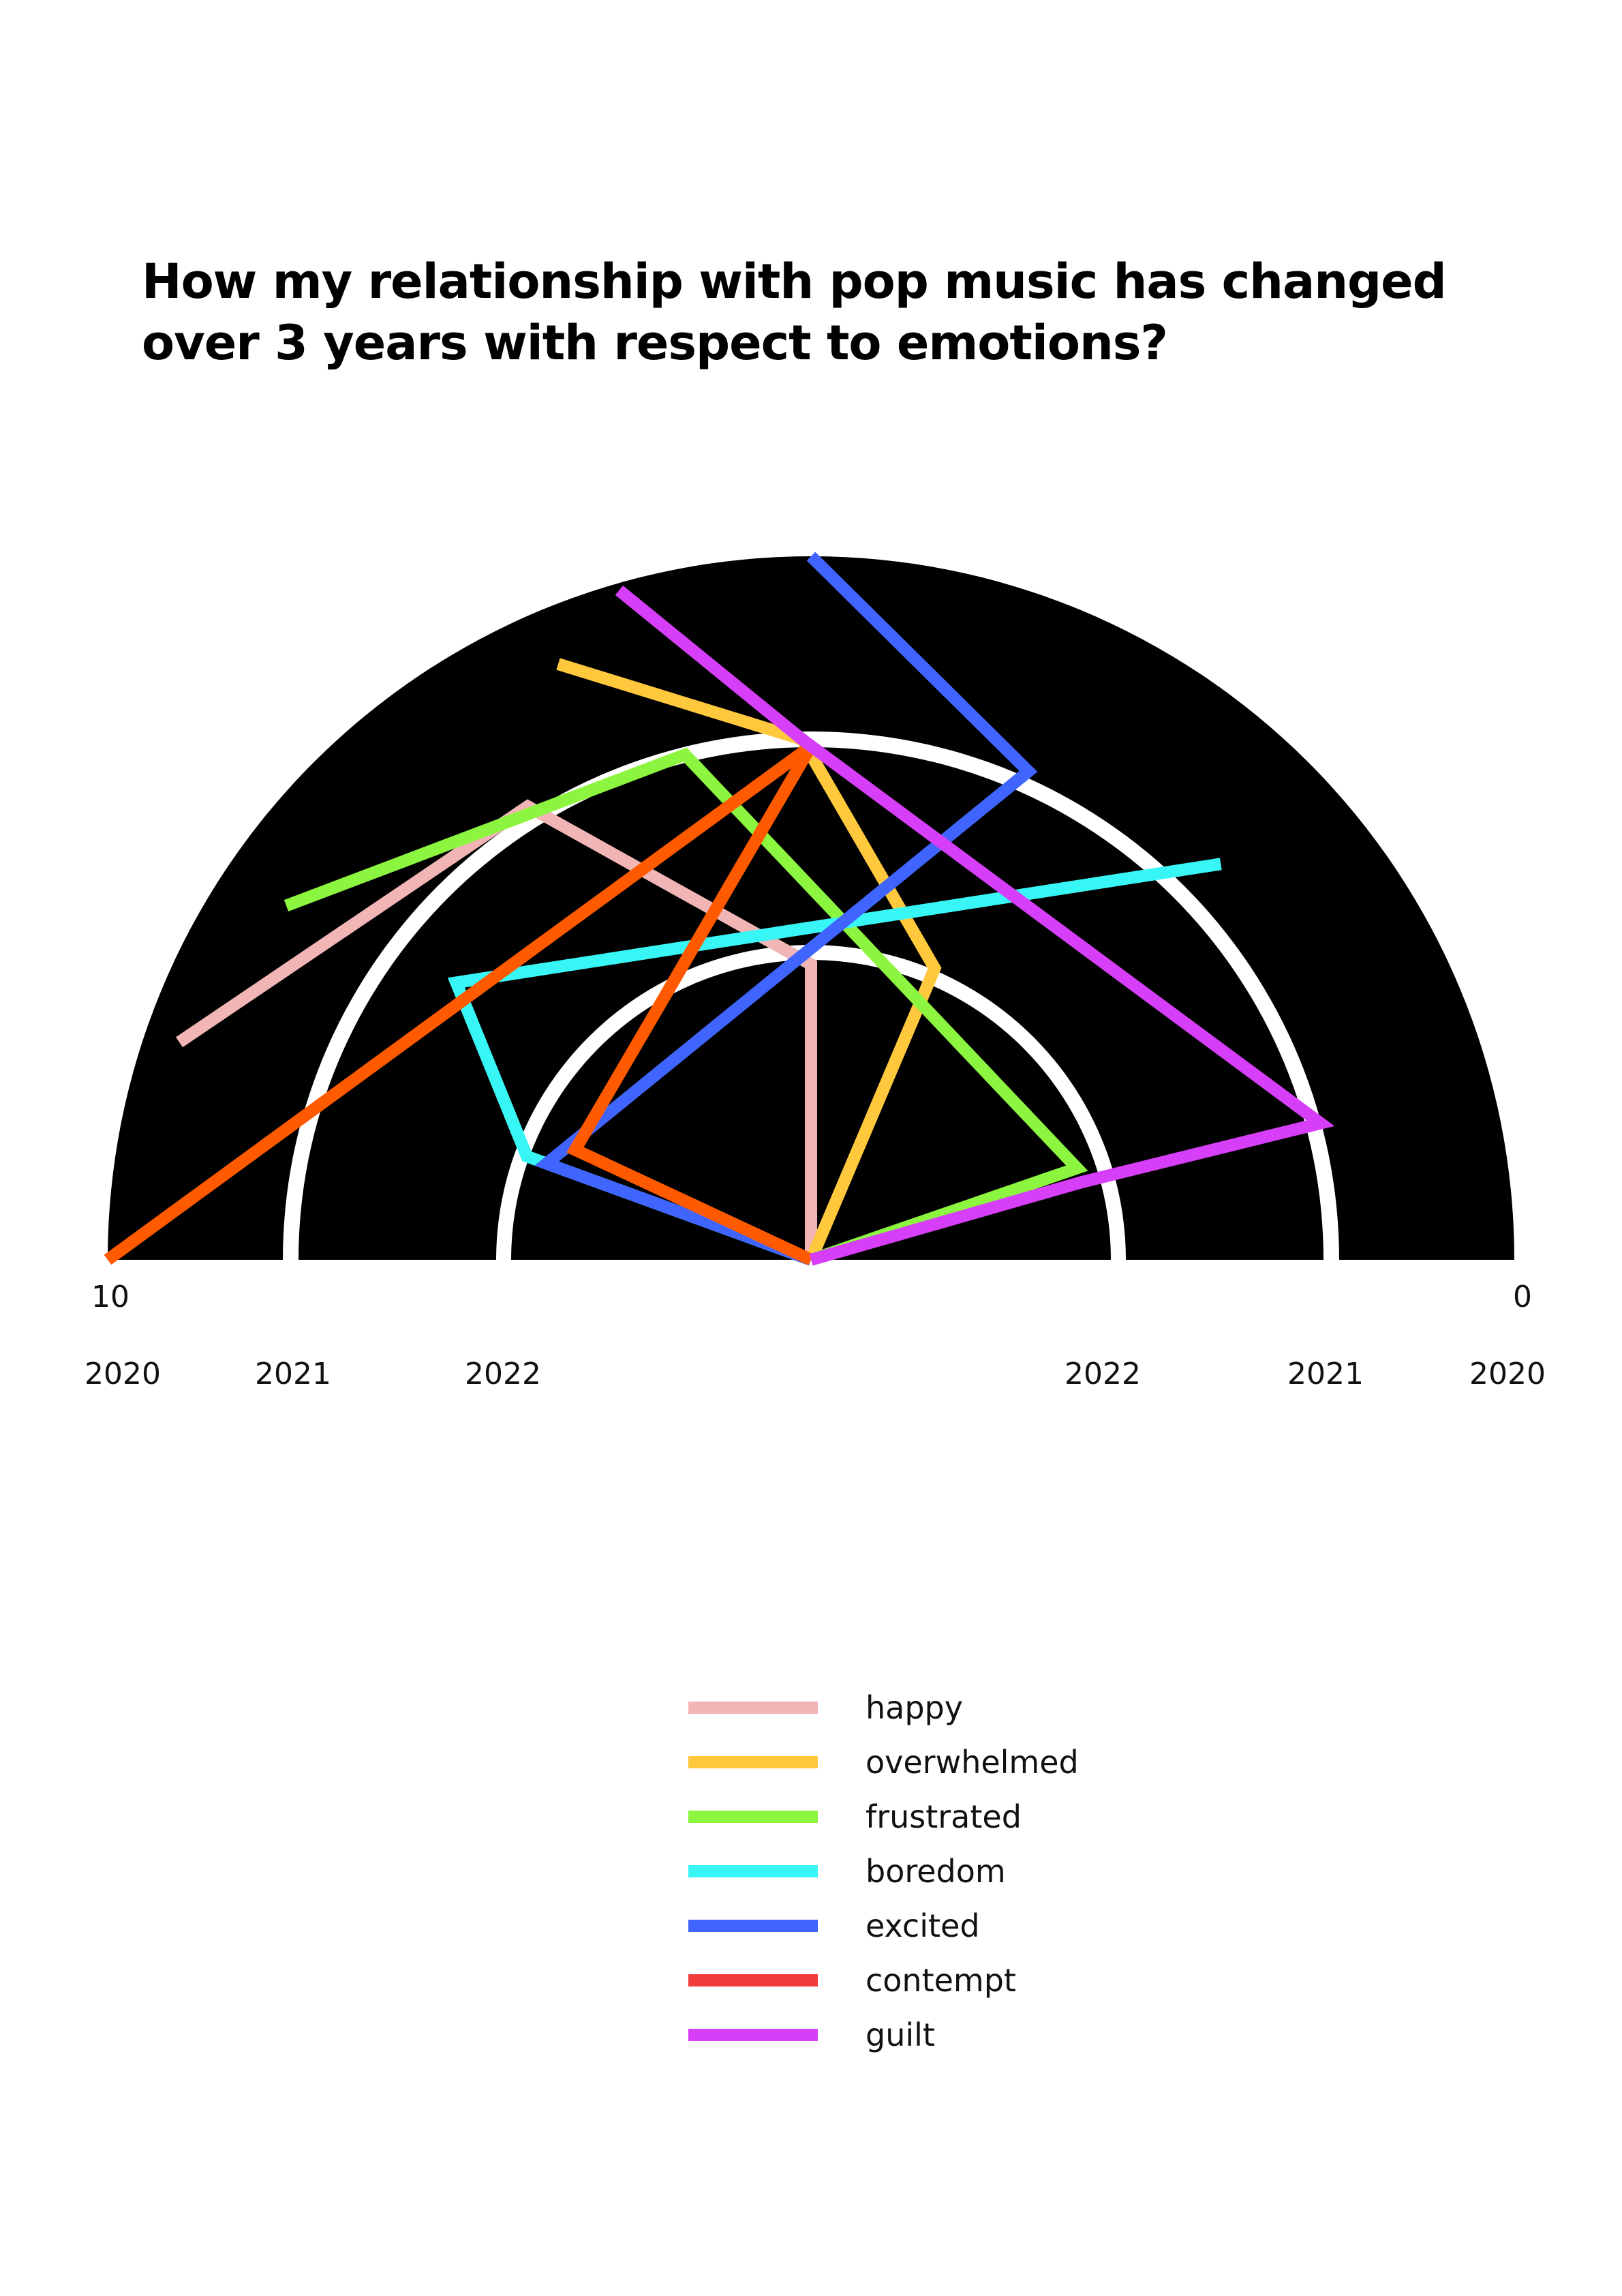 The height and width of the screenshot is (2296, 1622). I want to click on left-year-label: 2020, so click(123, 1374).